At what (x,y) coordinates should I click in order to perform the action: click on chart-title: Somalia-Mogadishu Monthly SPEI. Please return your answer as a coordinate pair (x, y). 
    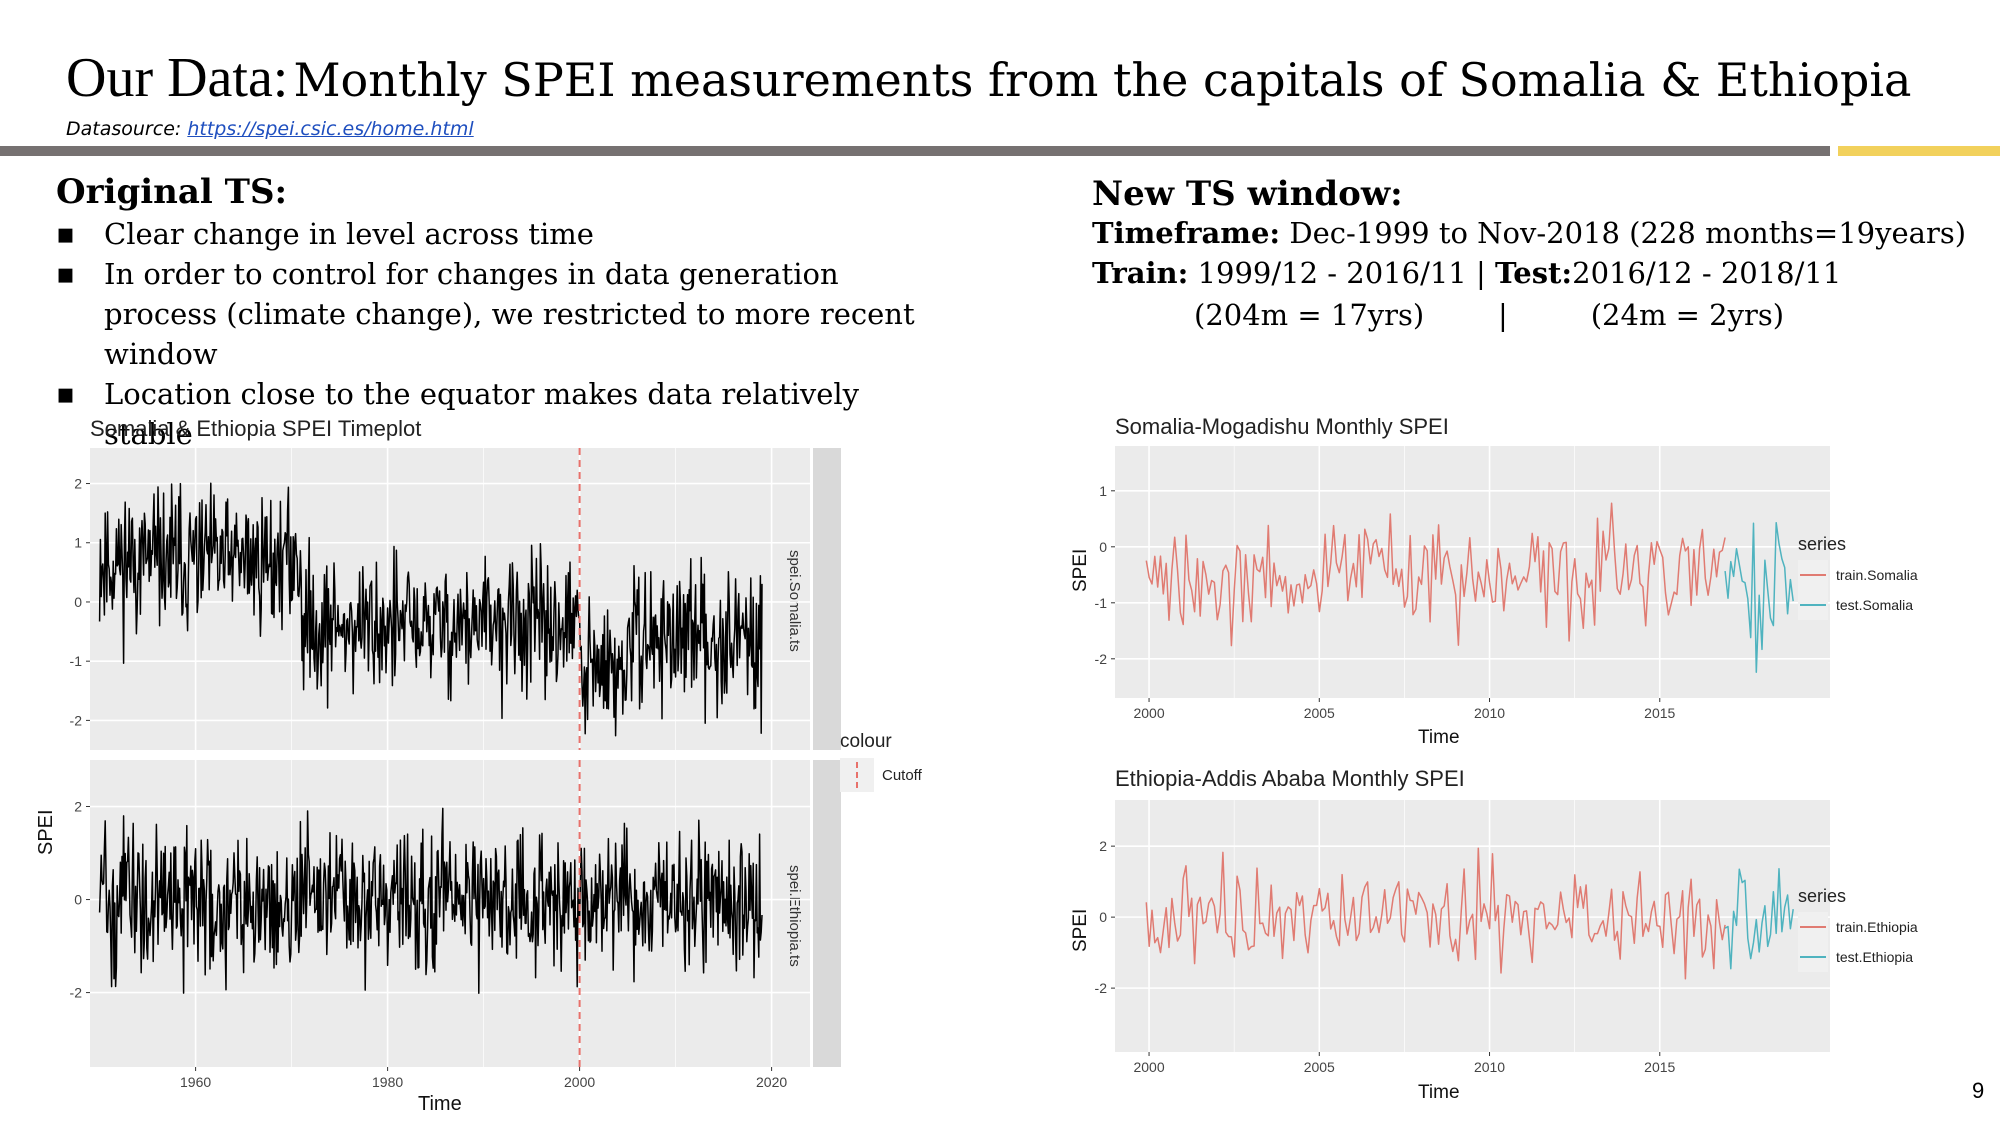
    Looking at the image, I should click on (1282, 426).